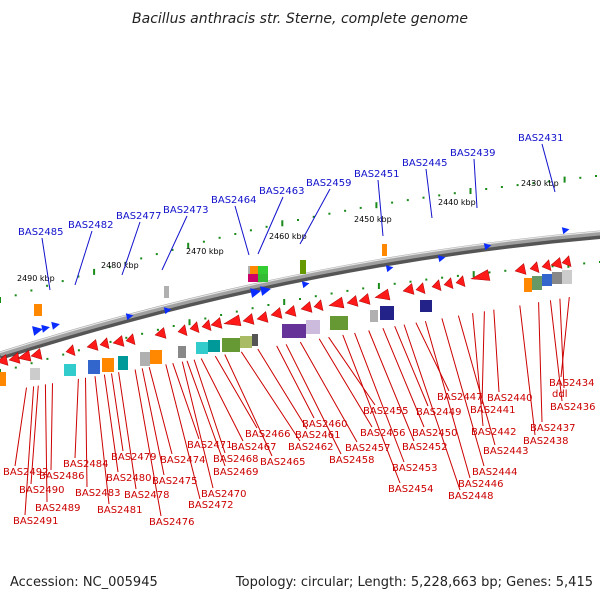  I want to click on reverse-gene-label: BAS2476, so click(172, 522).